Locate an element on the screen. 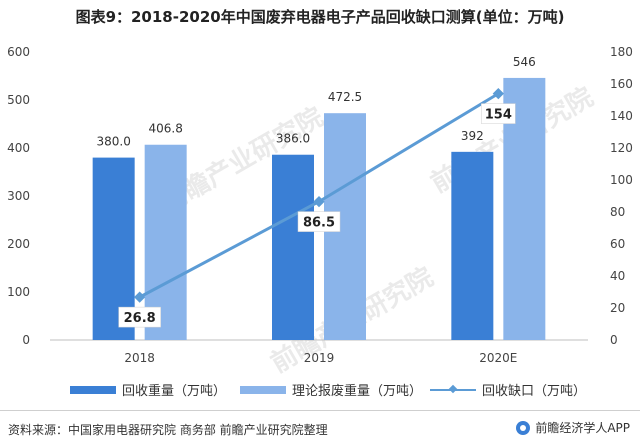 Image resolution: width=640 pixels, height=447 pixels. y-left-tick-label: 500 is located at coordinates (18, 100).